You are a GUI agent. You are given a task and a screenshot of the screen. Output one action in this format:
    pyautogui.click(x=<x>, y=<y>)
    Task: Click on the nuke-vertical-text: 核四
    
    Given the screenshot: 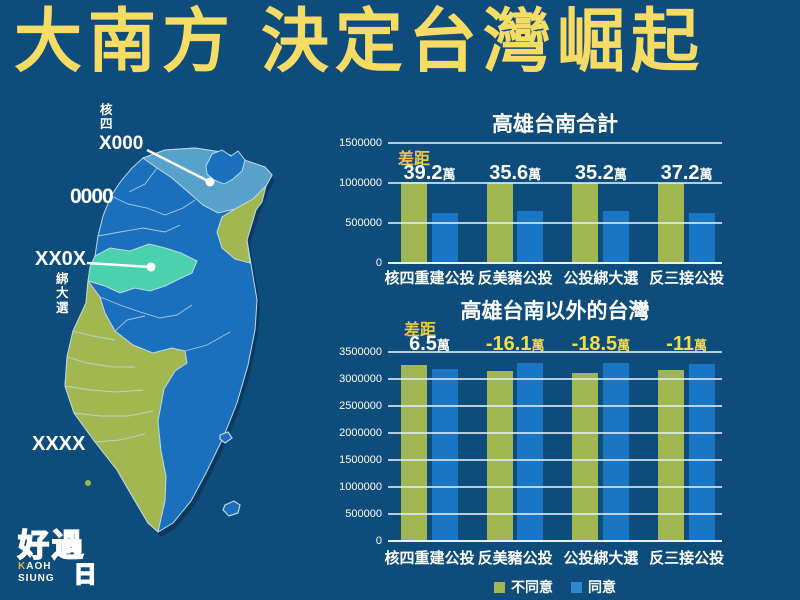 What is the action you would take?
    pyautogui.click(x=106, y=117)
    